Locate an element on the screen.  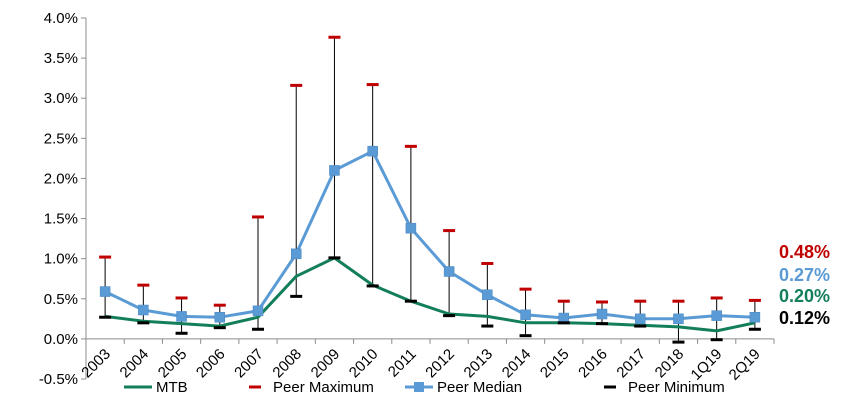
x-tick-label: 2014 is located at coordinates (517, 364).